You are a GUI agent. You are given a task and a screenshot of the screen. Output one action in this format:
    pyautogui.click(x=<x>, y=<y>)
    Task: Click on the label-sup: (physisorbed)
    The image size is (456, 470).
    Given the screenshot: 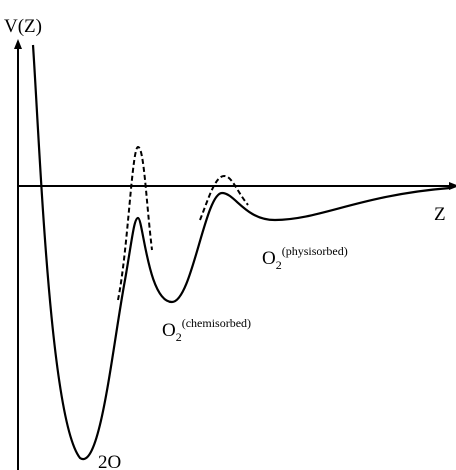 What is the action you would take?
    pyautogui.click(x=315, y=251)
    